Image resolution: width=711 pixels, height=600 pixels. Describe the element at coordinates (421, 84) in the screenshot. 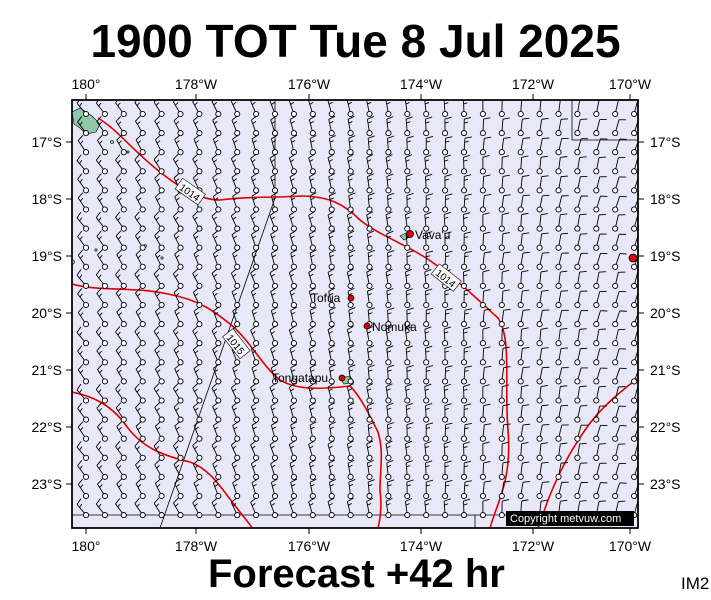

I see `svg-text: 174°W` at that location.